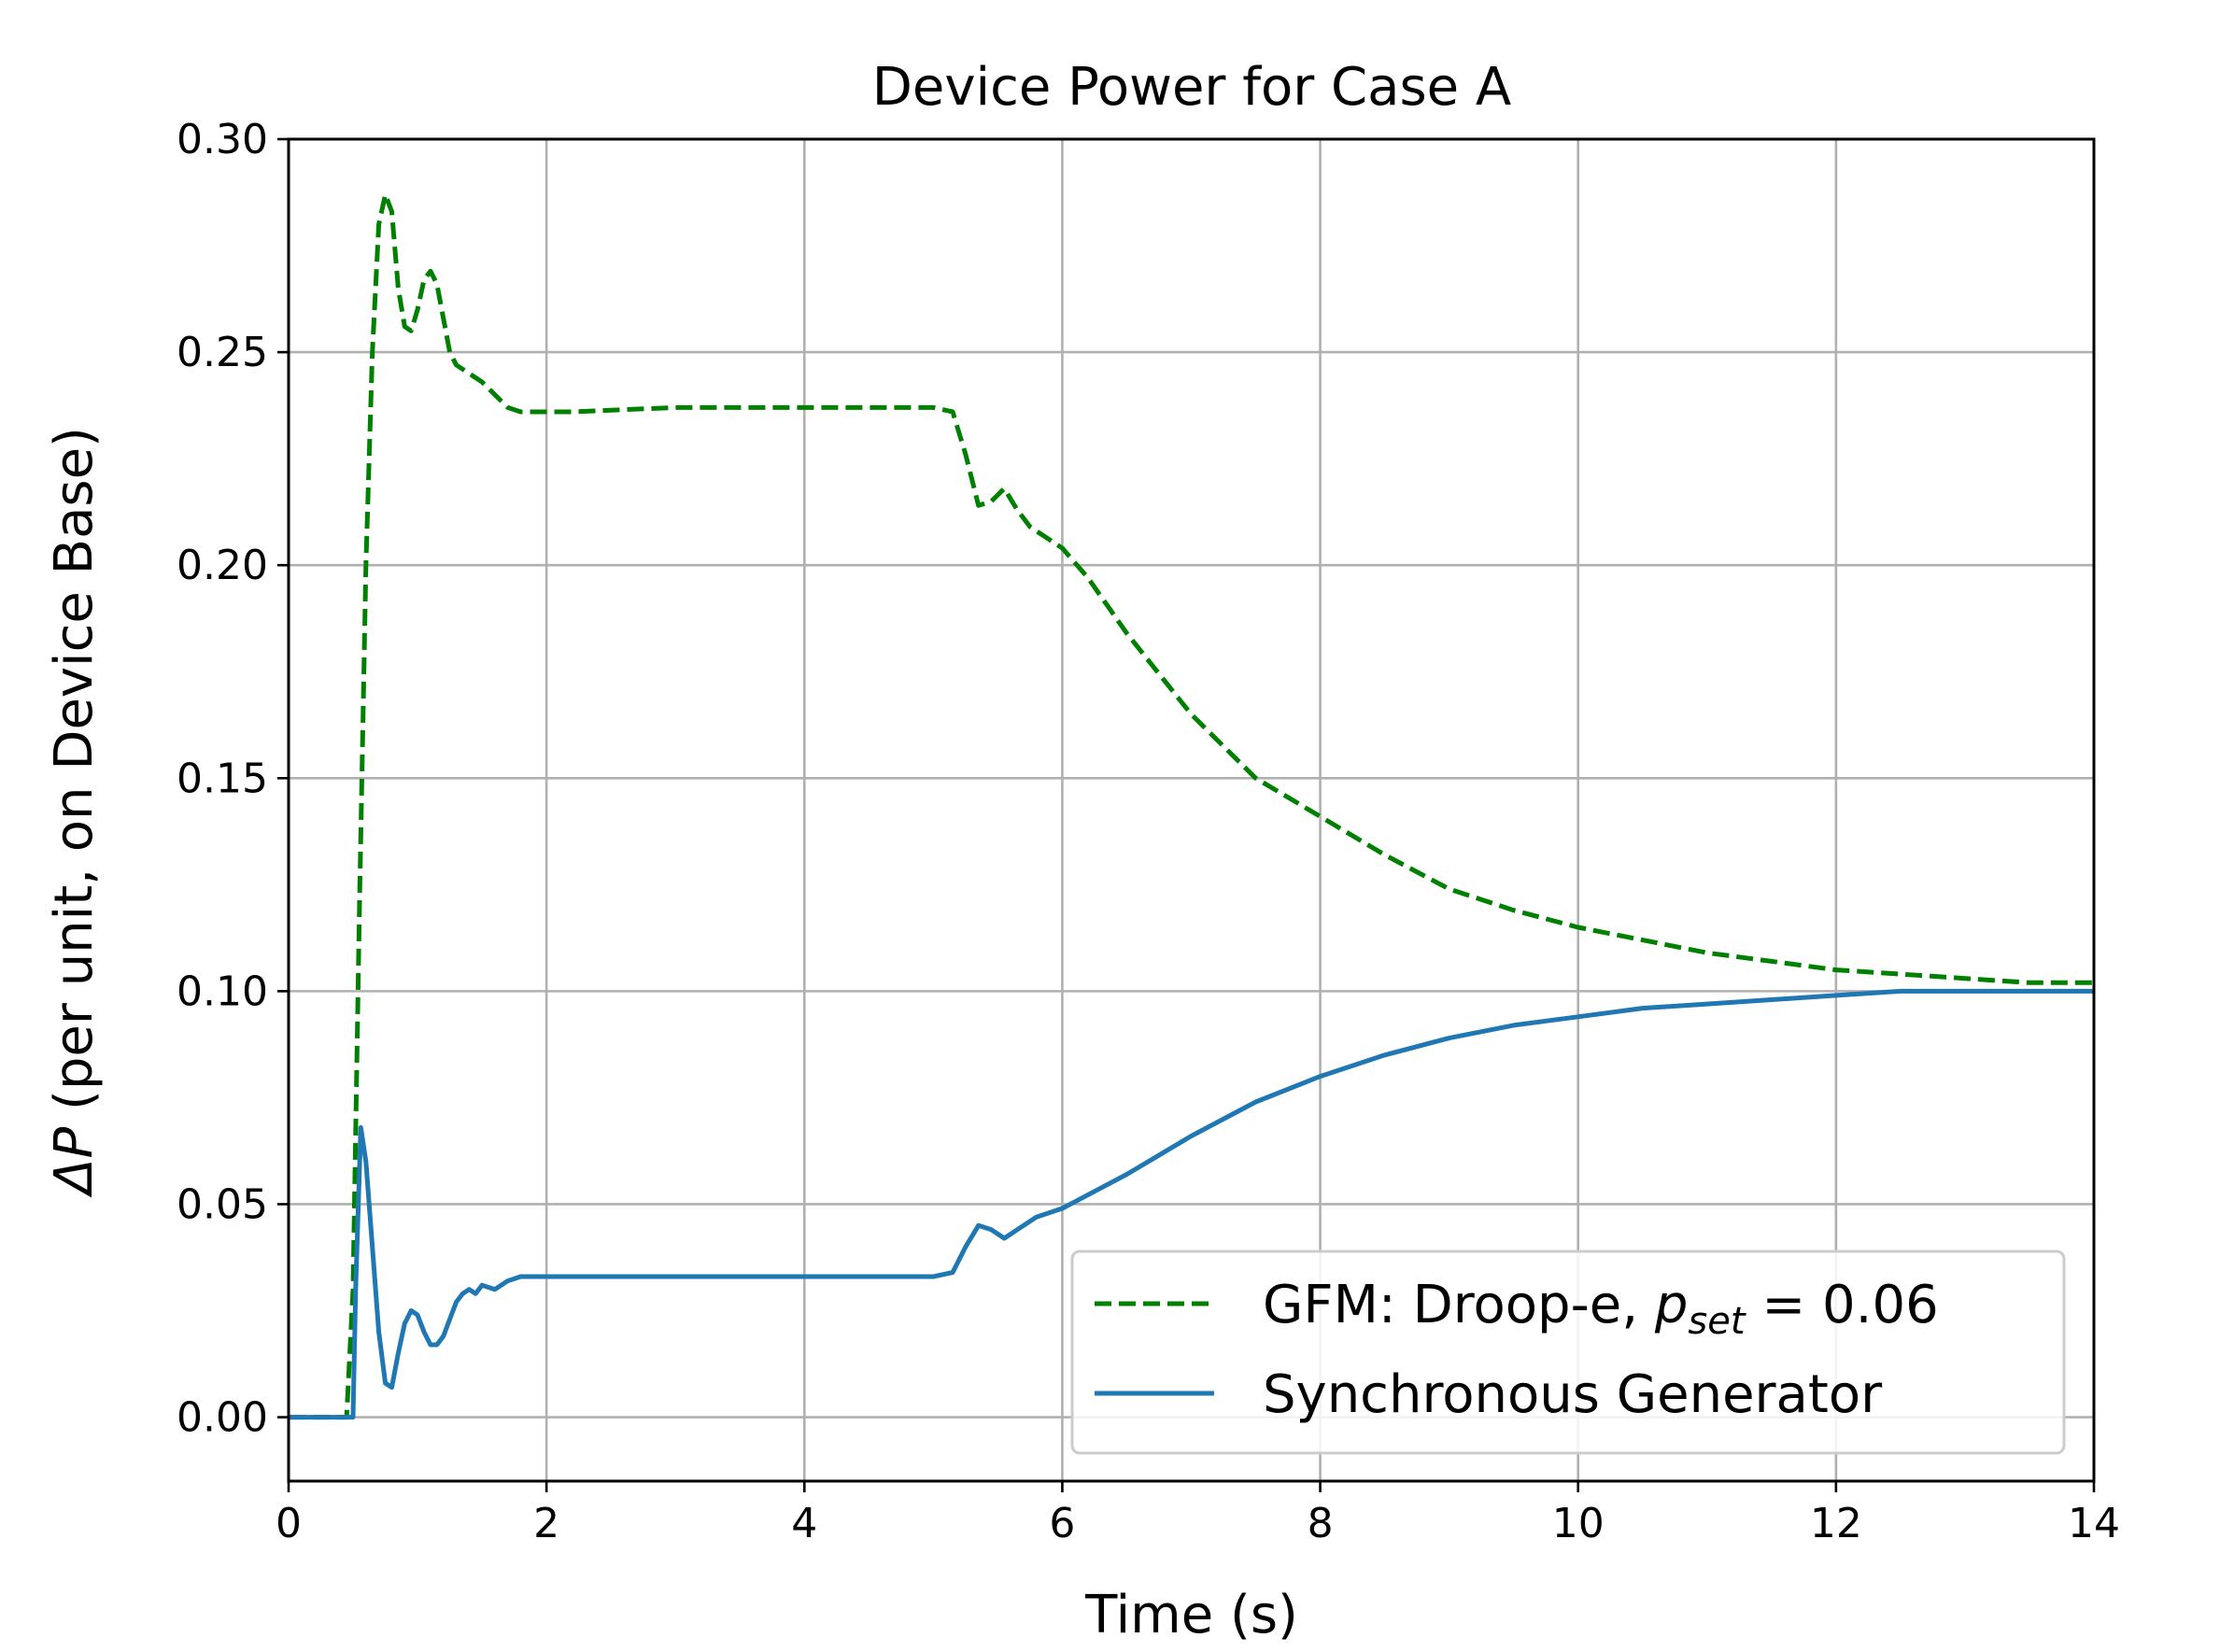 The height and width of the screenshot is (1652, 2234). Describe the element at coordinates (289, 1523) in the screenshot. I see `x-tick-label-0: 0` at that location.